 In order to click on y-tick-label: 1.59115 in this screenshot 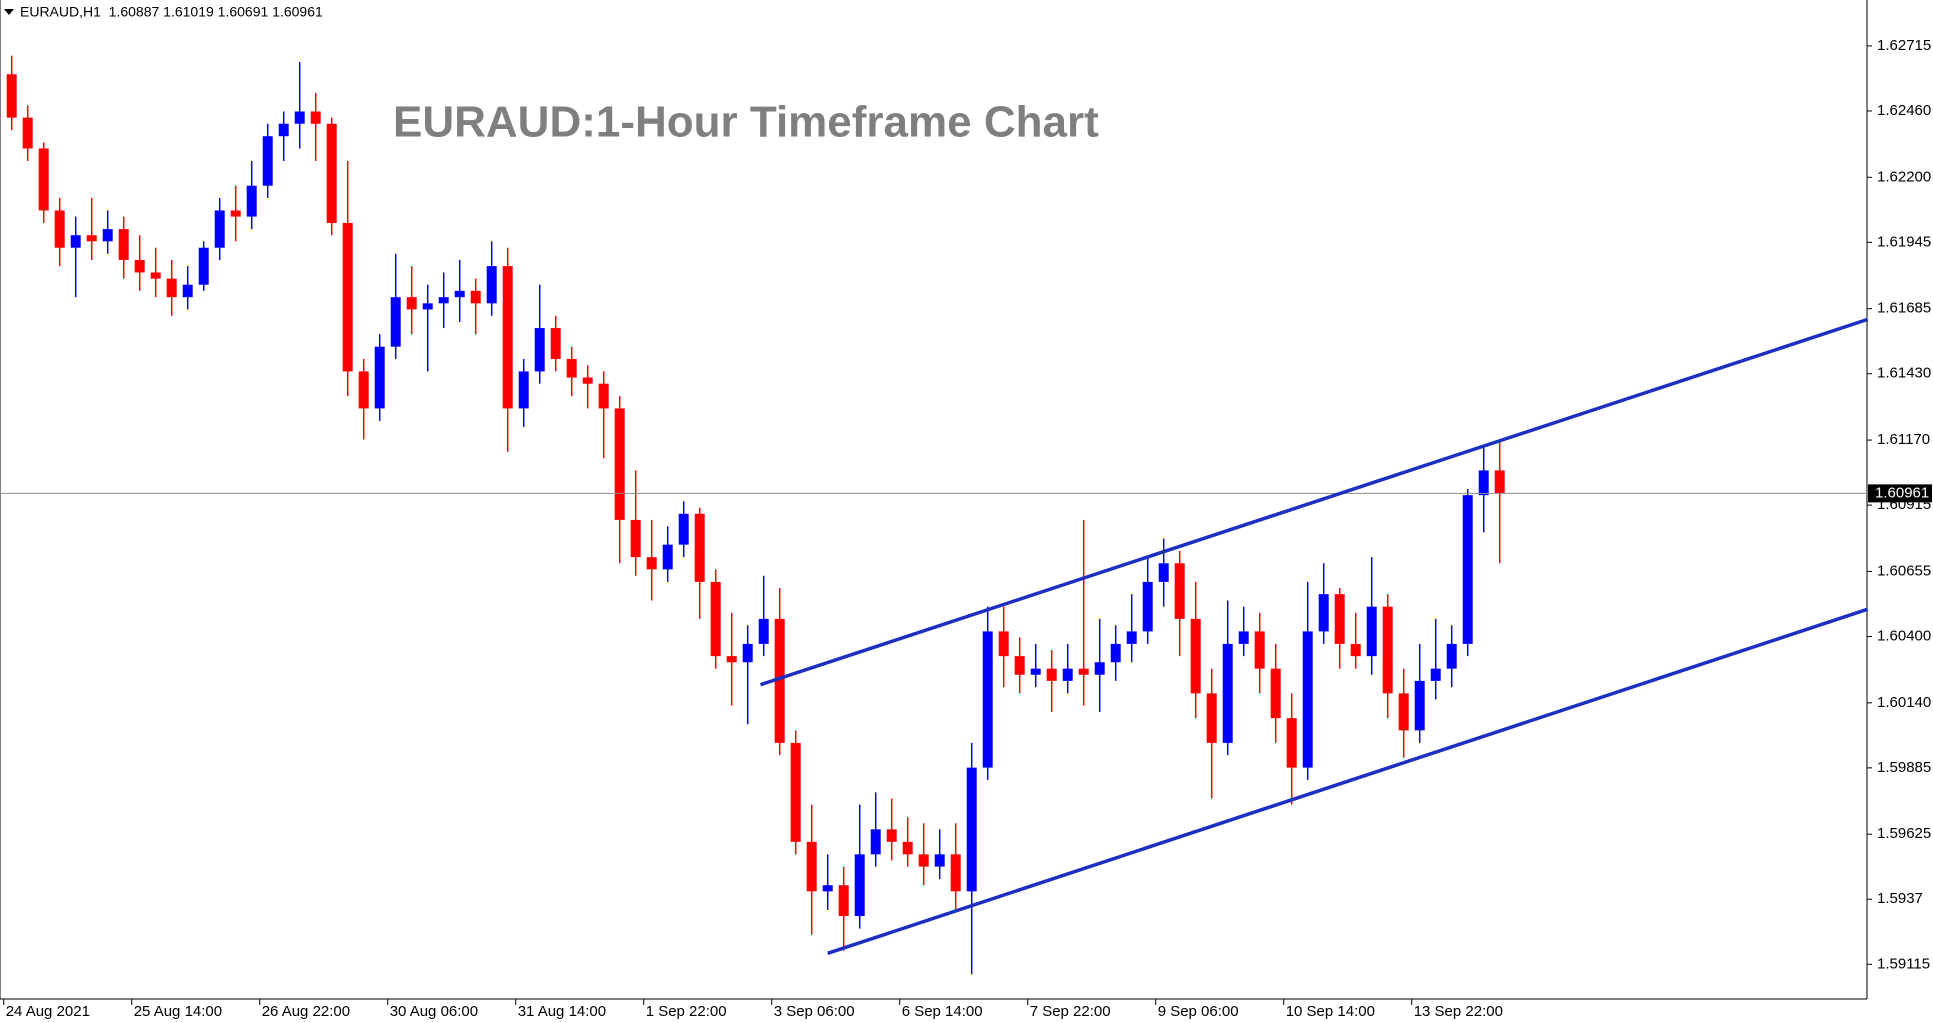, I will do `click(1903, 963)`.